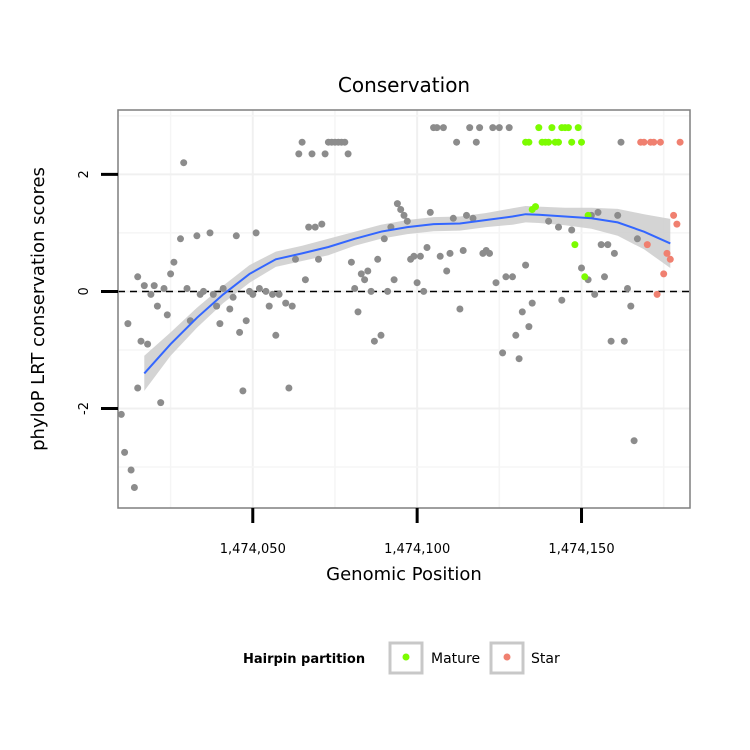  I want to click on x-tick-label: 1,474,150, so click(581, 549).